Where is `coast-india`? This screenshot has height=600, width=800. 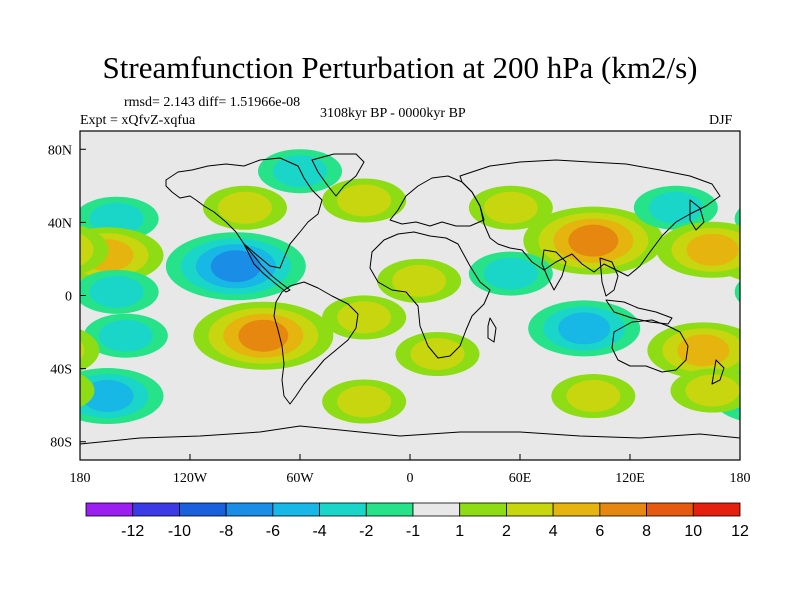
coast-india is located at coordinates (554, 270).